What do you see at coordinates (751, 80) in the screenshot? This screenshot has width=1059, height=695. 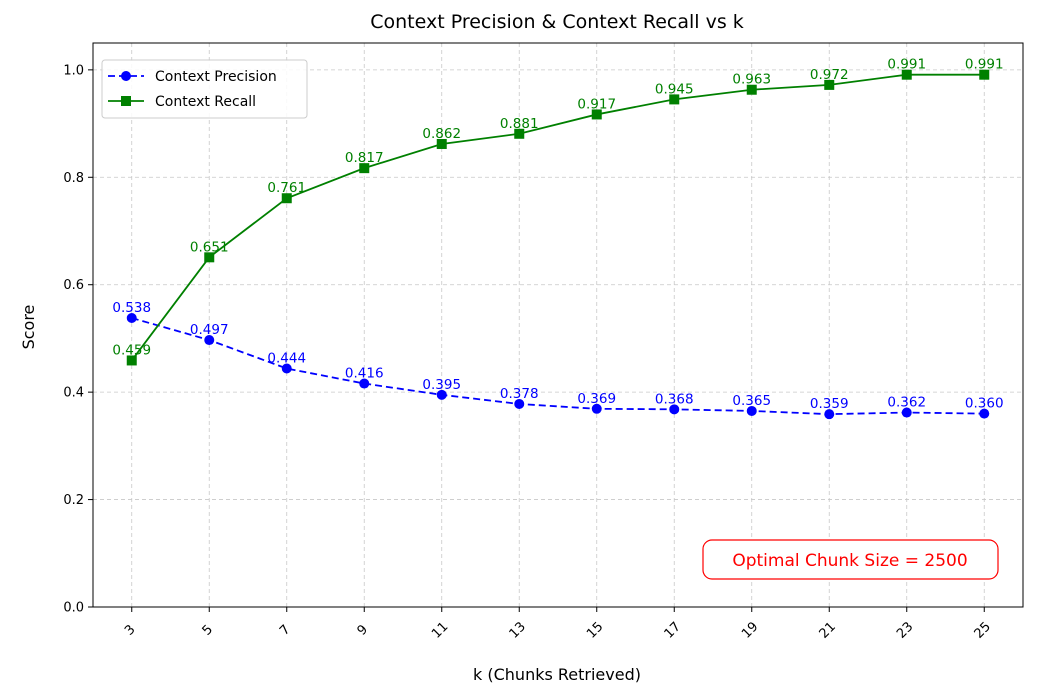 I see `data-label: 0.963` at bounding box center [751, 80].